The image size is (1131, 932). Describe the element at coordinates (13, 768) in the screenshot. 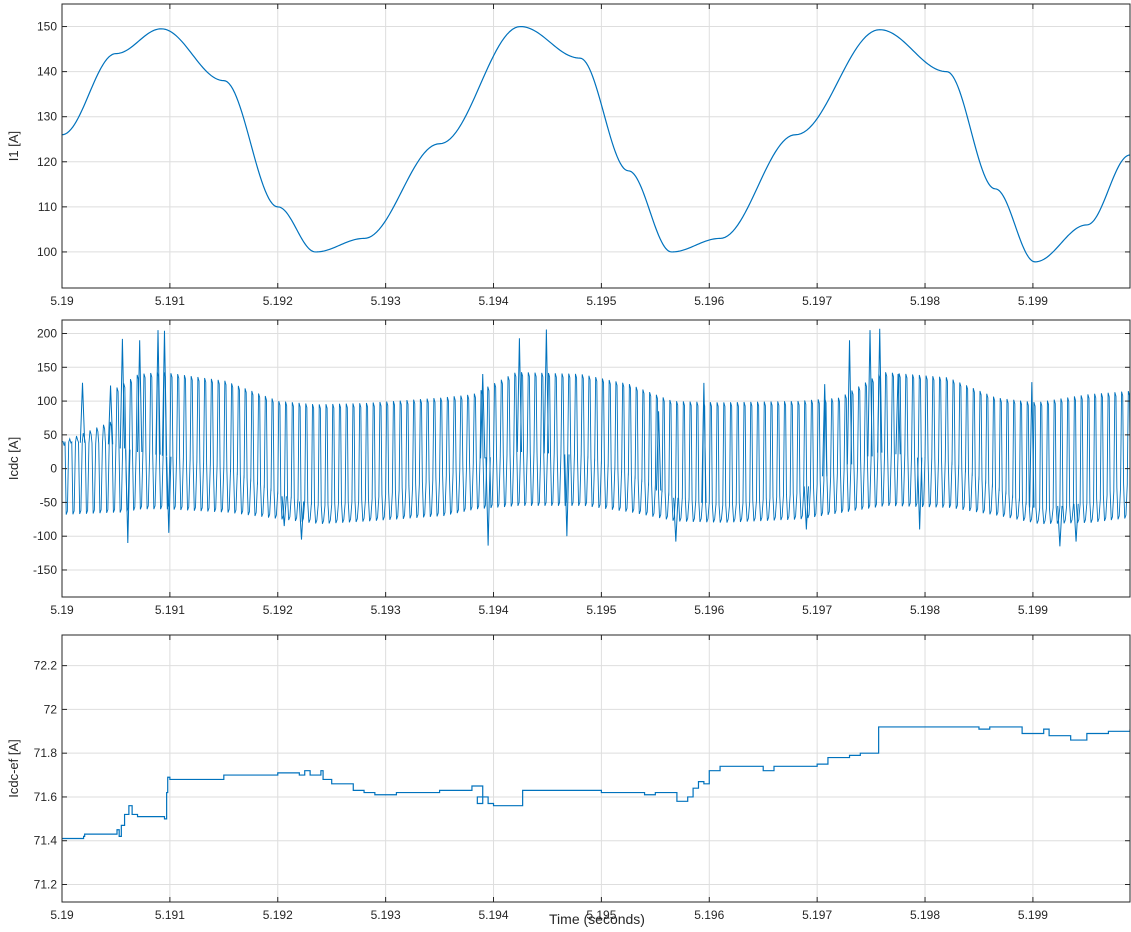

I see `y-axis-label-icdc-ef: Icdc-ef [A]` at that location.